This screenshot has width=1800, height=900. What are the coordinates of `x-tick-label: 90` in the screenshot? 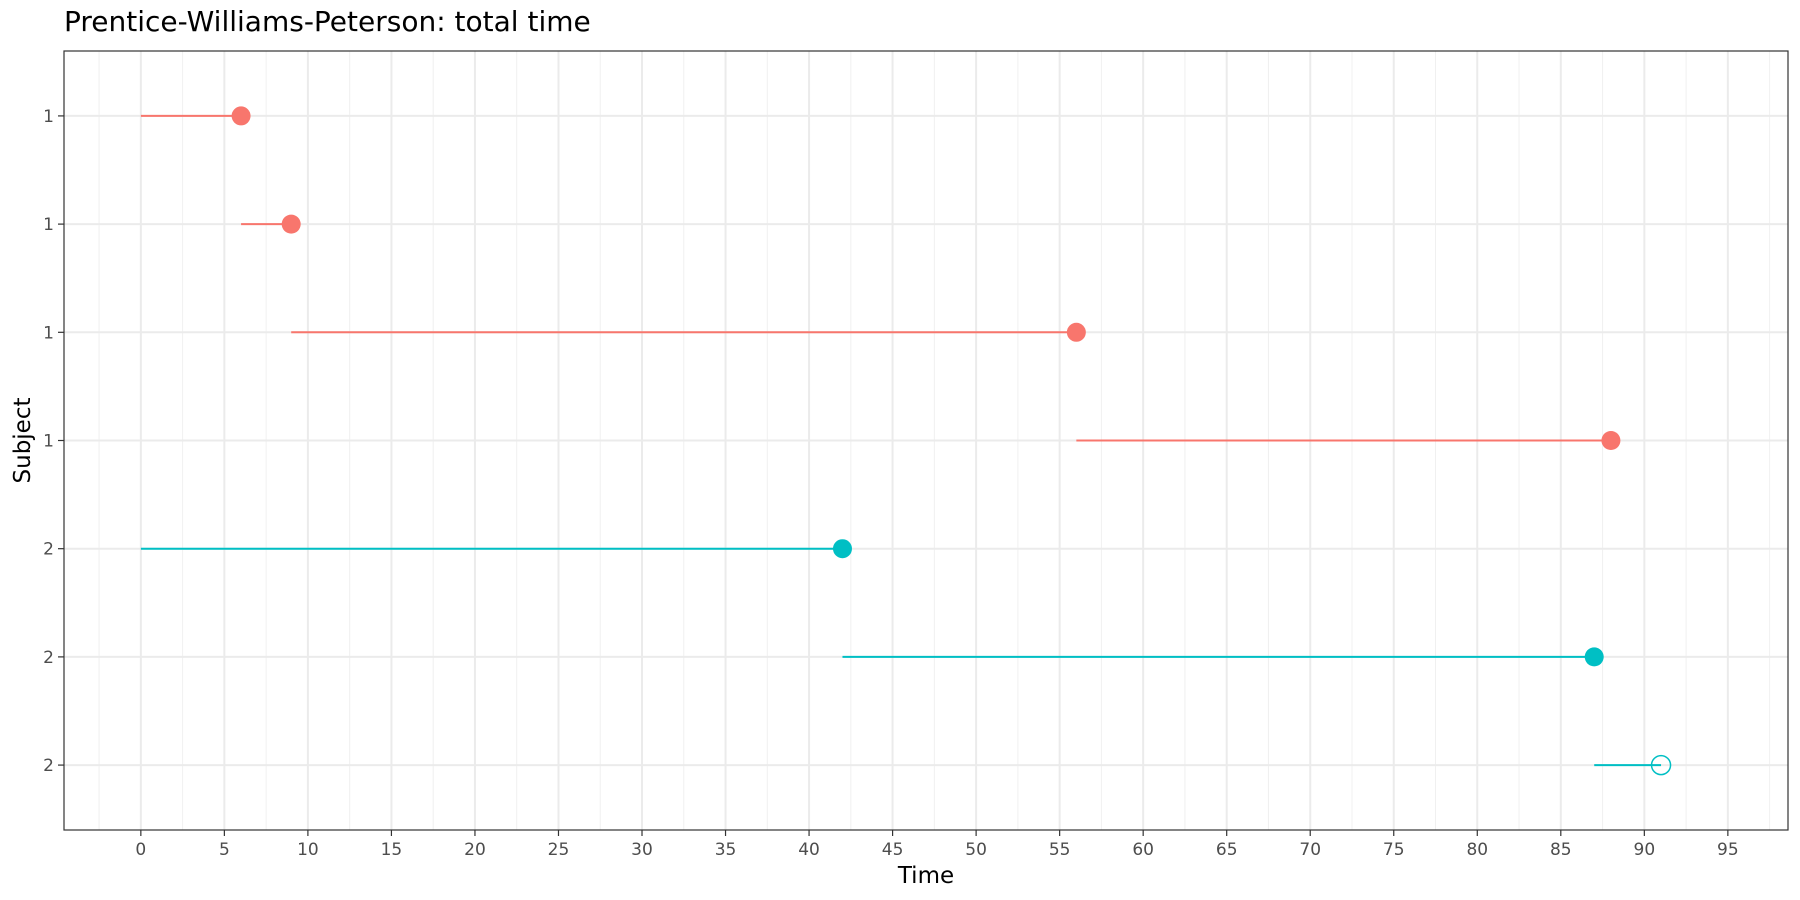 It's located at (1645, 850).